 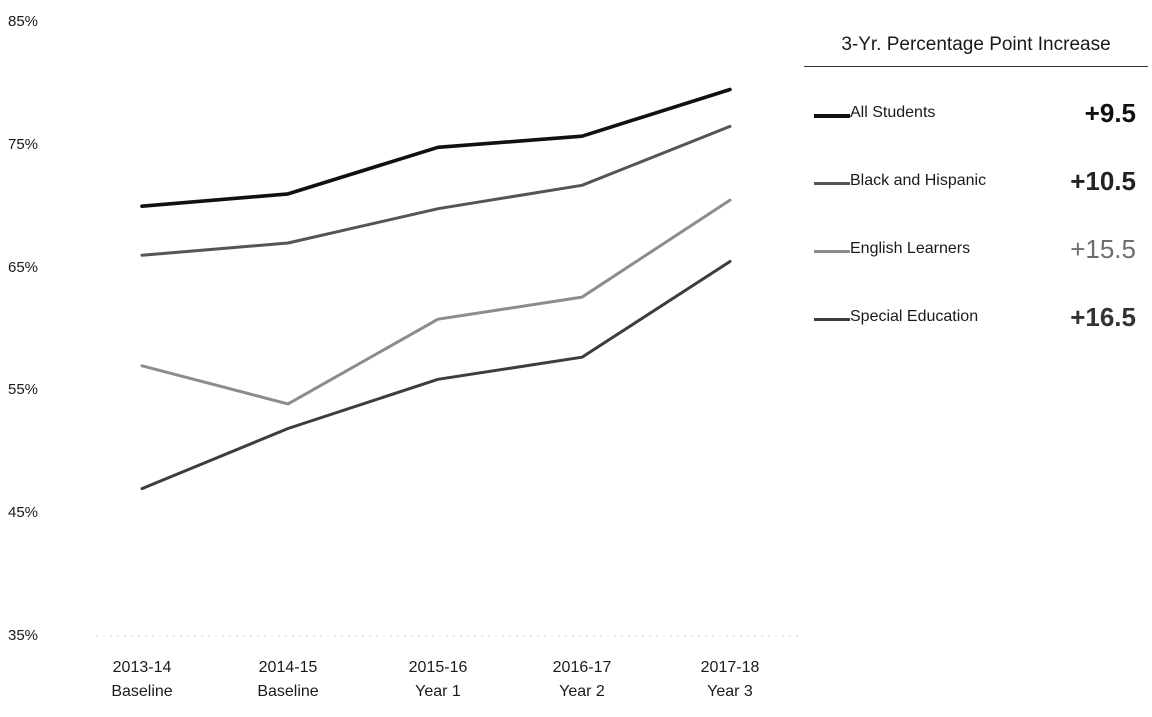 I want to click on legend-label: English Learners, so click(x=910, y=248).